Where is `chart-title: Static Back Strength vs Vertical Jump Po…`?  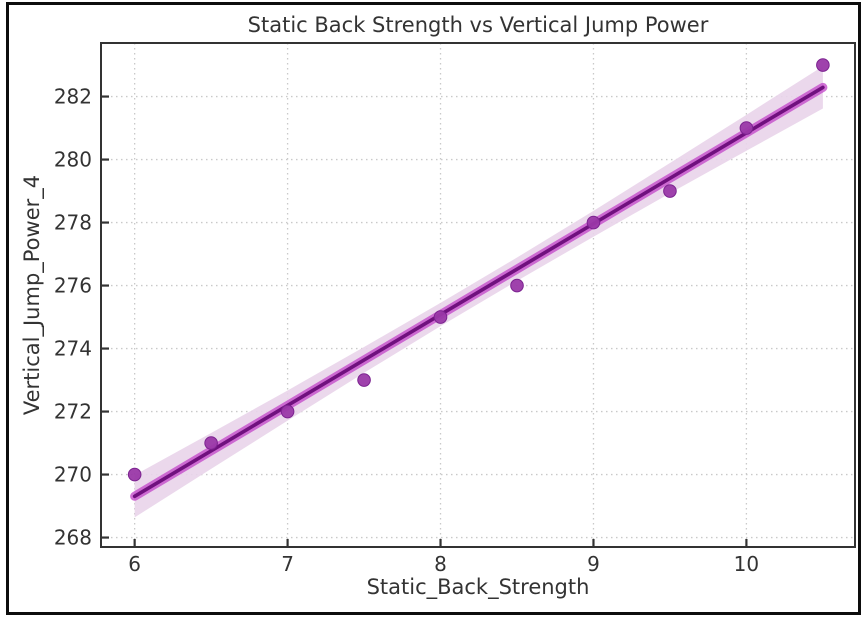 chart-title: Static Back Strength vs Vertical Jump Po… is located at coordinates (478, 25).